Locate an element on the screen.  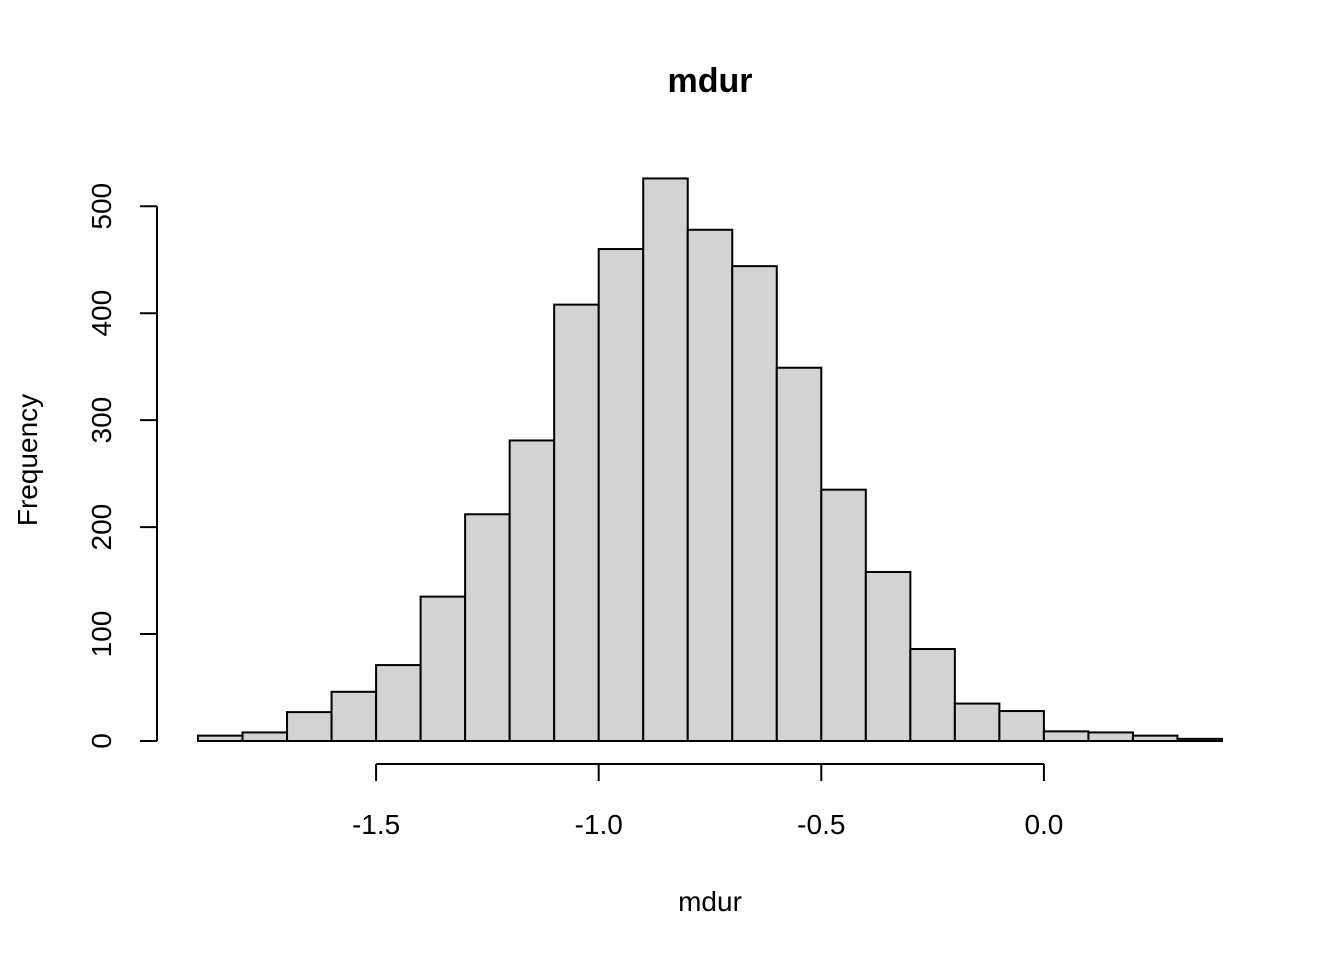
x-axis: -1.5 -1.0 -0.5 0.0 is located at coordinates (707, 801).